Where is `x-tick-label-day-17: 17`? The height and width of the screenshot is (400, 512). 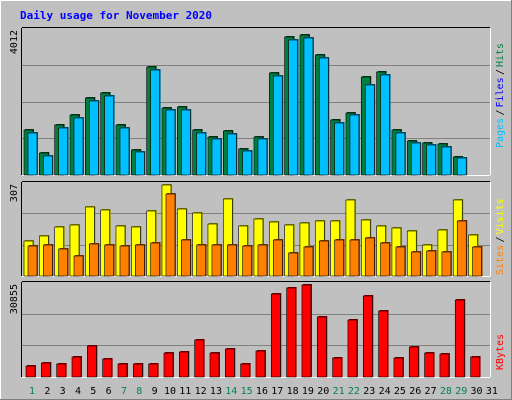 x-tick-label-day-17: 17 is located at coordinates (277, 391).